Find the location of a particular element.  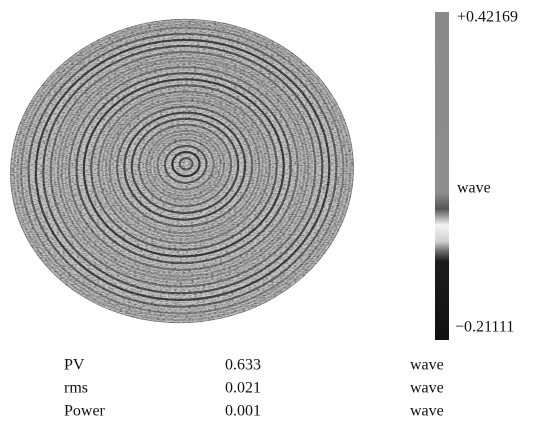

colorbar-max: +0.42169 is located at coordinates (487, 17).